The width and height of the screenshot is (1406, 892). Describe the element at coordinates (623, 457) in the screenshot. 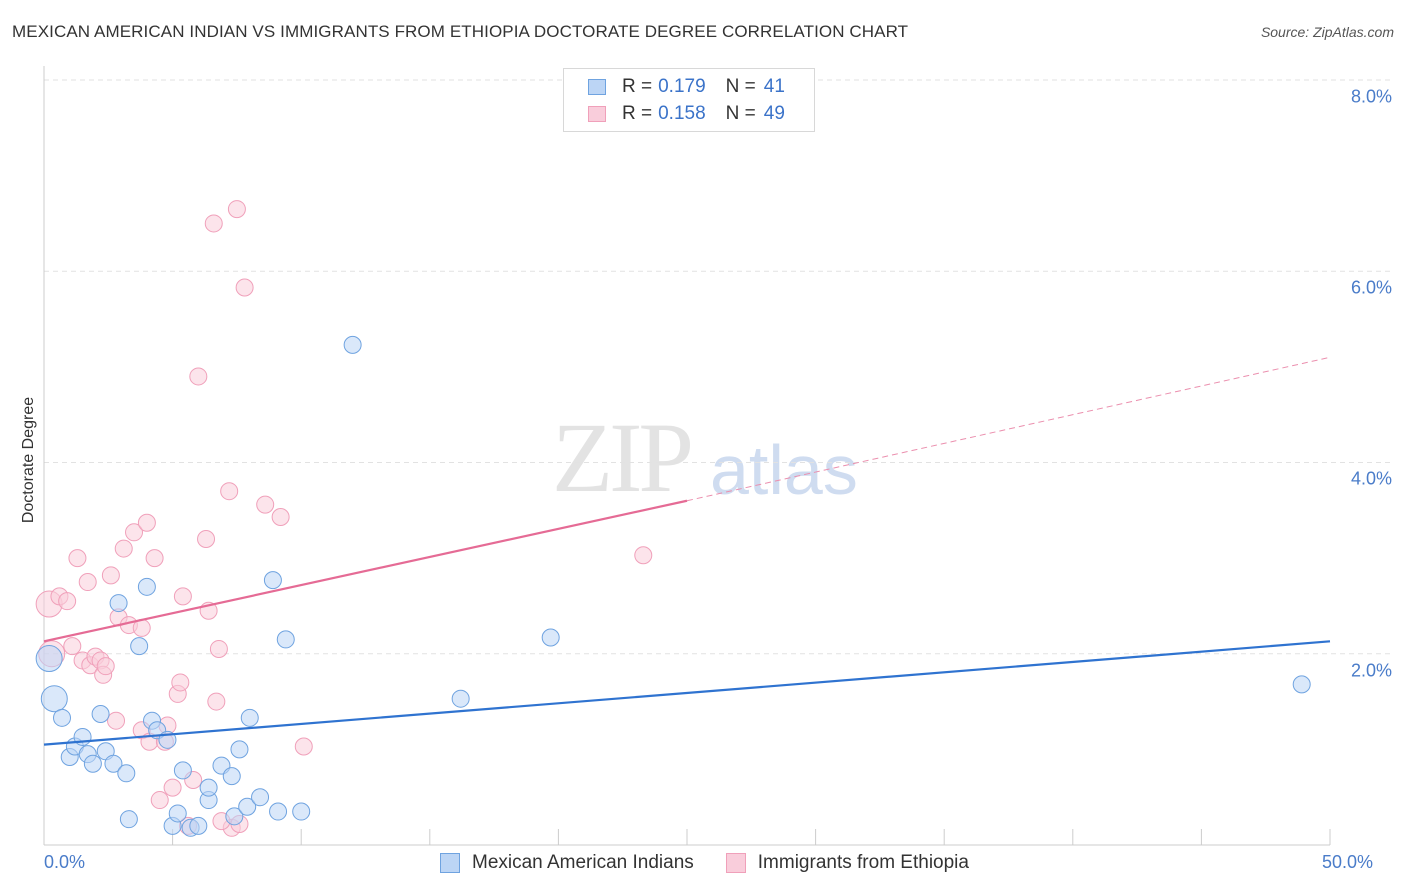

I see `watermark-zip: ZIP` at that location.